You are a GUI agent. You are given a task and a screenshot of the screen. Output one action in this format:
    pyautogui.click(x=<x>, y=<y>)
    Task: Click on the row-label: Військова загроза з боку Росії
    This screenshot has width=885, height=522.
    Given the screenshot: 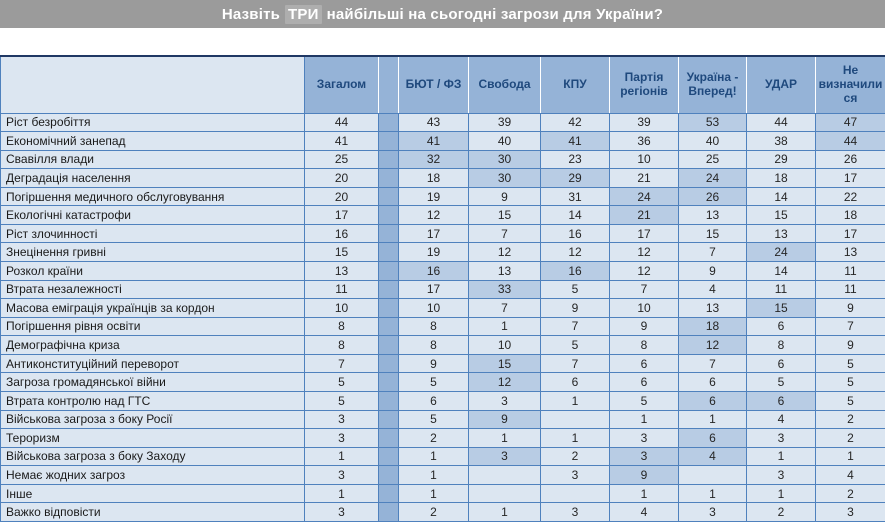 What is the action you would take?
    pyautogui.click(x=152, y=419)
    